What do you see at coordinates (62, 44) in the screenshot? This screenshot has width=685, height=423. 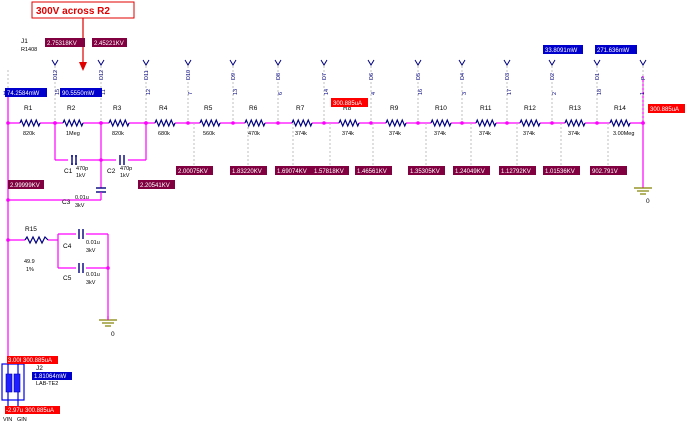 I see `svg-text: 2.75318KV` at bounding box center [62, 44].